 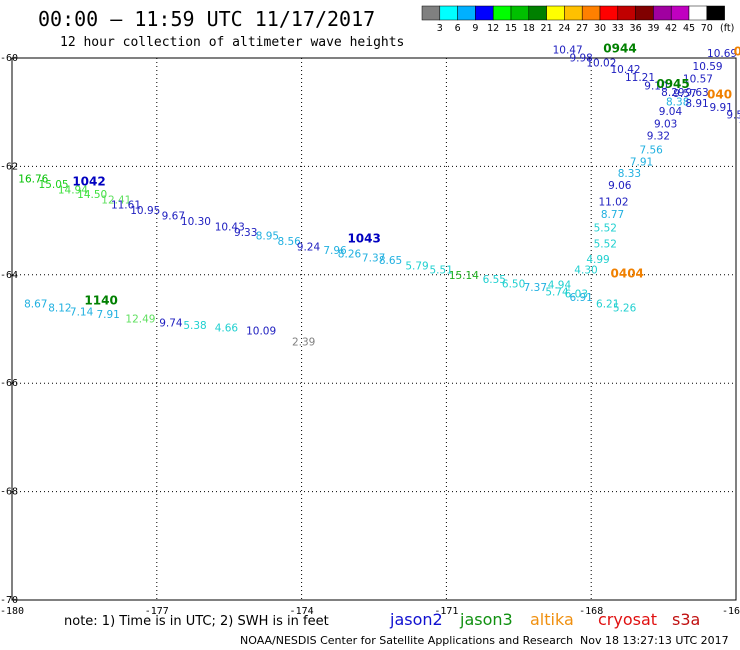 What do you see at coordinates (309, 247) in the screenshot?
I see `wave-height-point: 9.24` at bounding box center [309, 247].